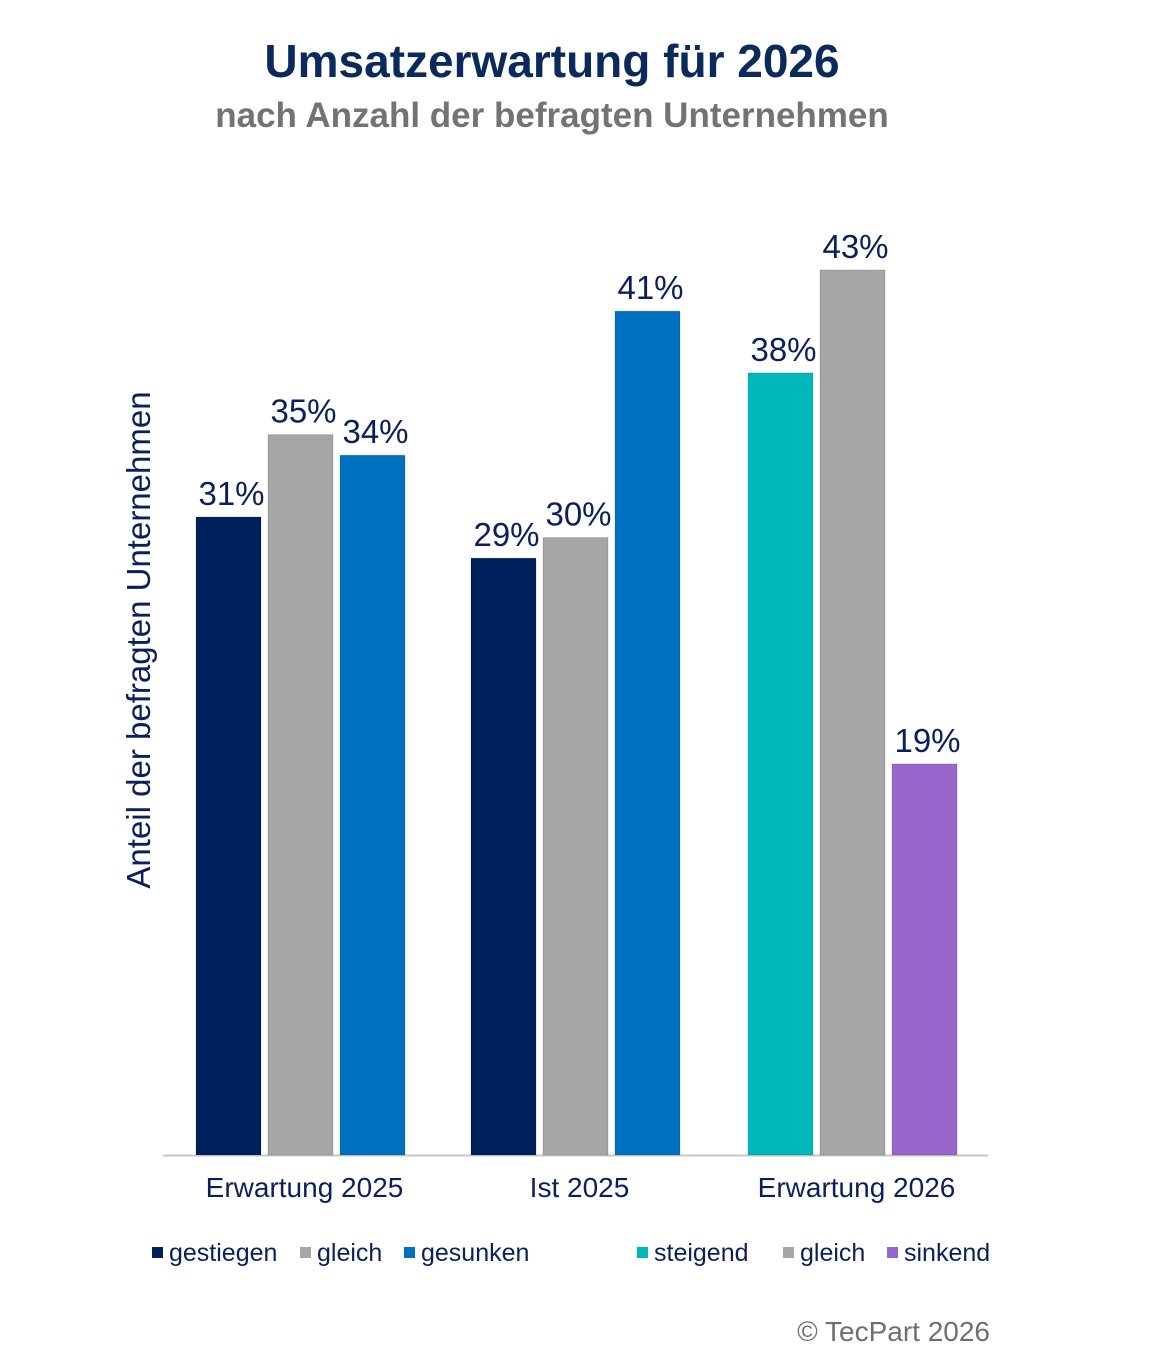 This screenshot has width=1165, height=1354. I want to click on data-label: 30%, so click(578, 514).